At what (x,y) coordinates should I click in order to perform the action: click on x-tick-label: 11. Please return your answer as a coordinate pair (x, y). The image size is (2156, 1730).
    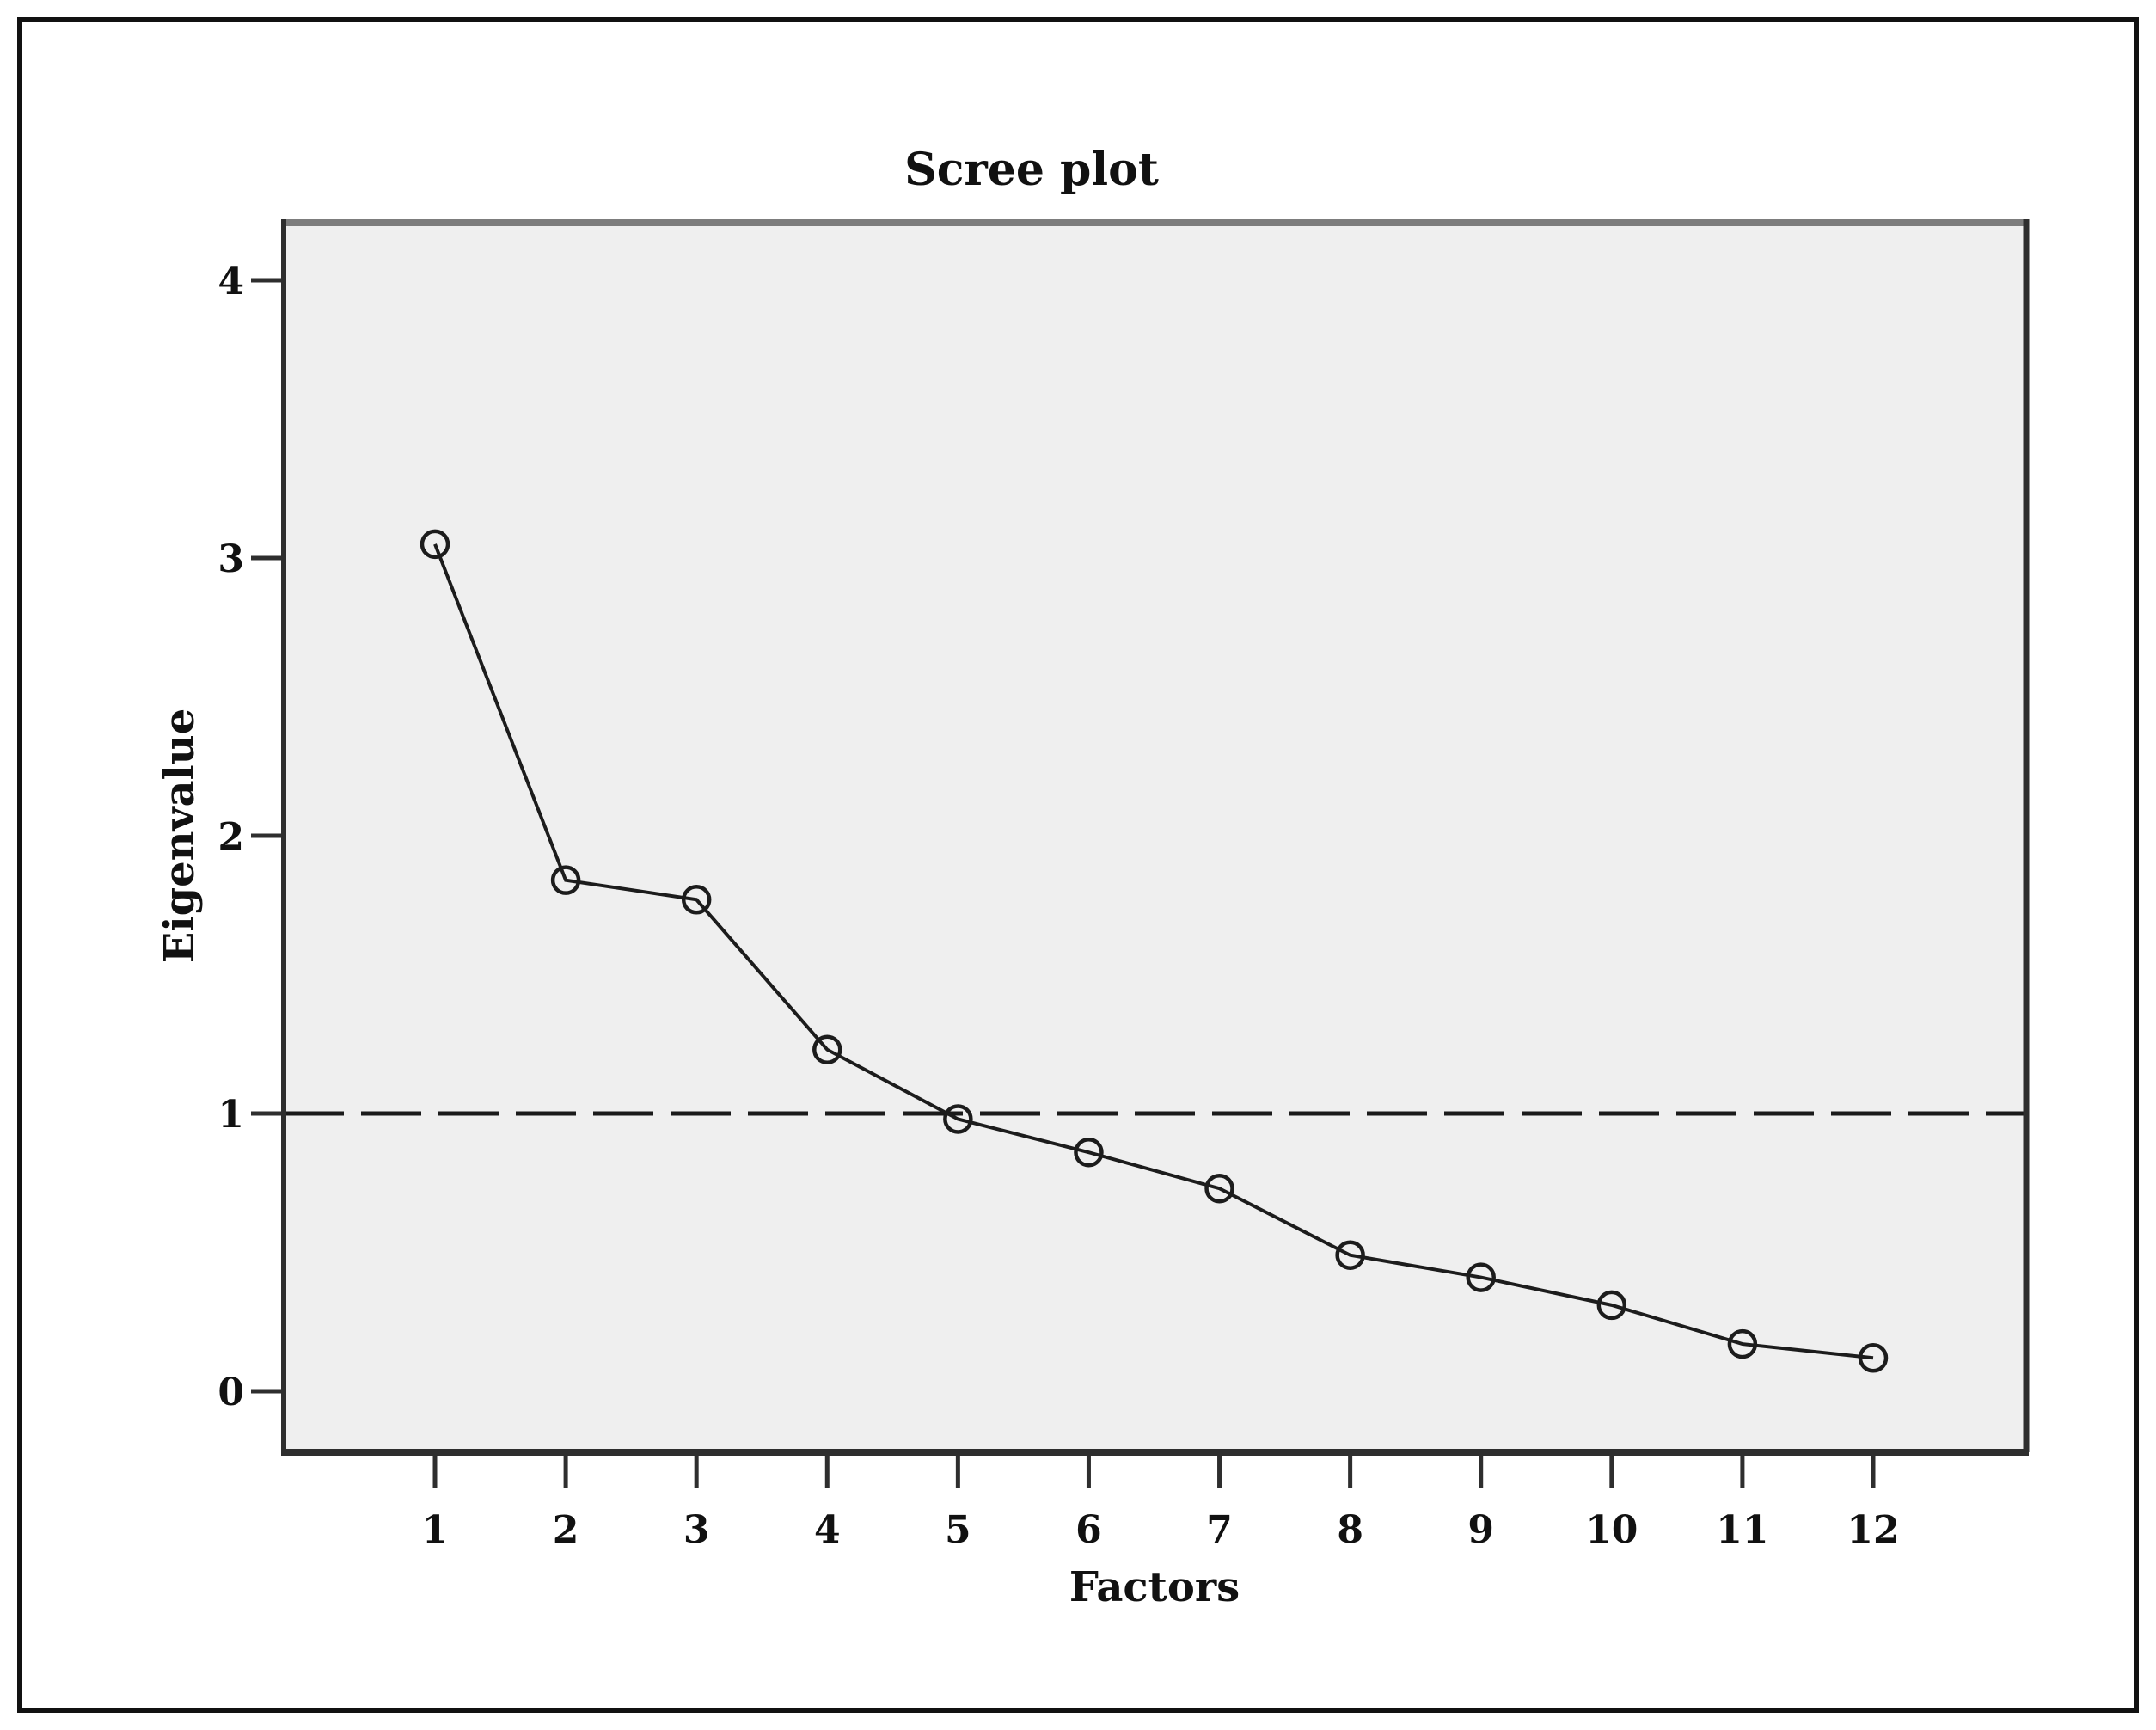
    Looking at the image, I should click on (1742, 1530).